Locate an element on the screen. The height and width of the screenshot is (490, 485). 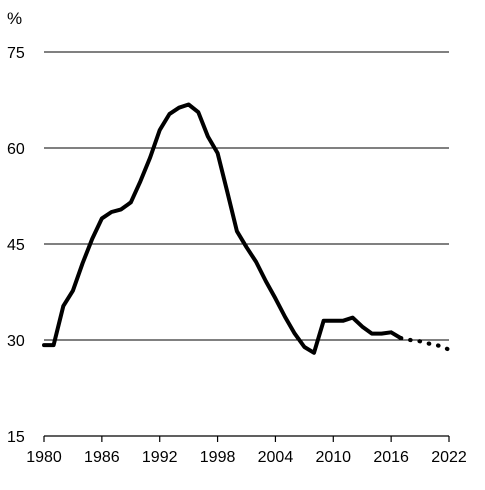
x-tick-label-1980: 1980 is located at coordinates (44, 457).